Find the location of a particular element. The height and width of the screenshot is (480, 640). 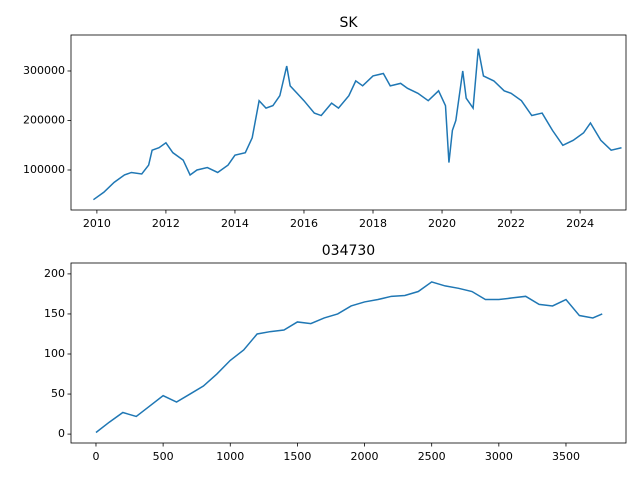

x-tick-label: 1000 is located at coordinates (230, 456).